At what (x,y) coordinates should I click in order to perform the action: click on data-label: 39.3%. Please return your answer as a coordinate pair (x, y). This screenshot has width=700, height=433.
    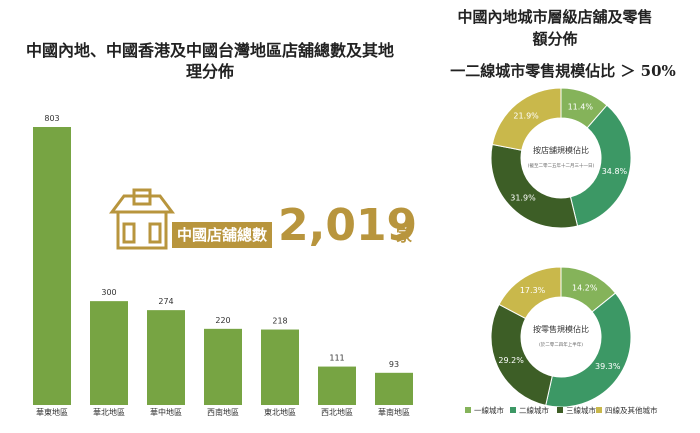
    Looking at the image, I should click on (608, 366).